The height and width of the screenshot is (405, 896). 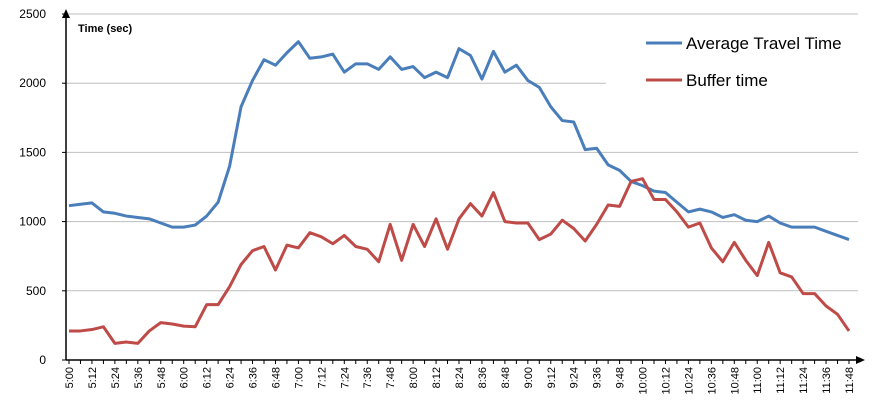 I want to click on x-tick-label: 10:48, so click(x=735, y=381).